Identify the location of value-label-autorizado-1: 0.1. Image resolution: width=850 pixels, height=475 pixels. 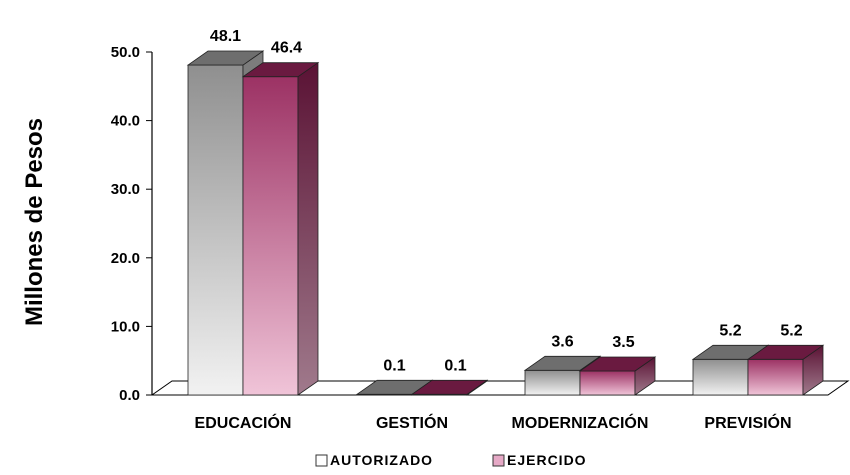
(394, 365).